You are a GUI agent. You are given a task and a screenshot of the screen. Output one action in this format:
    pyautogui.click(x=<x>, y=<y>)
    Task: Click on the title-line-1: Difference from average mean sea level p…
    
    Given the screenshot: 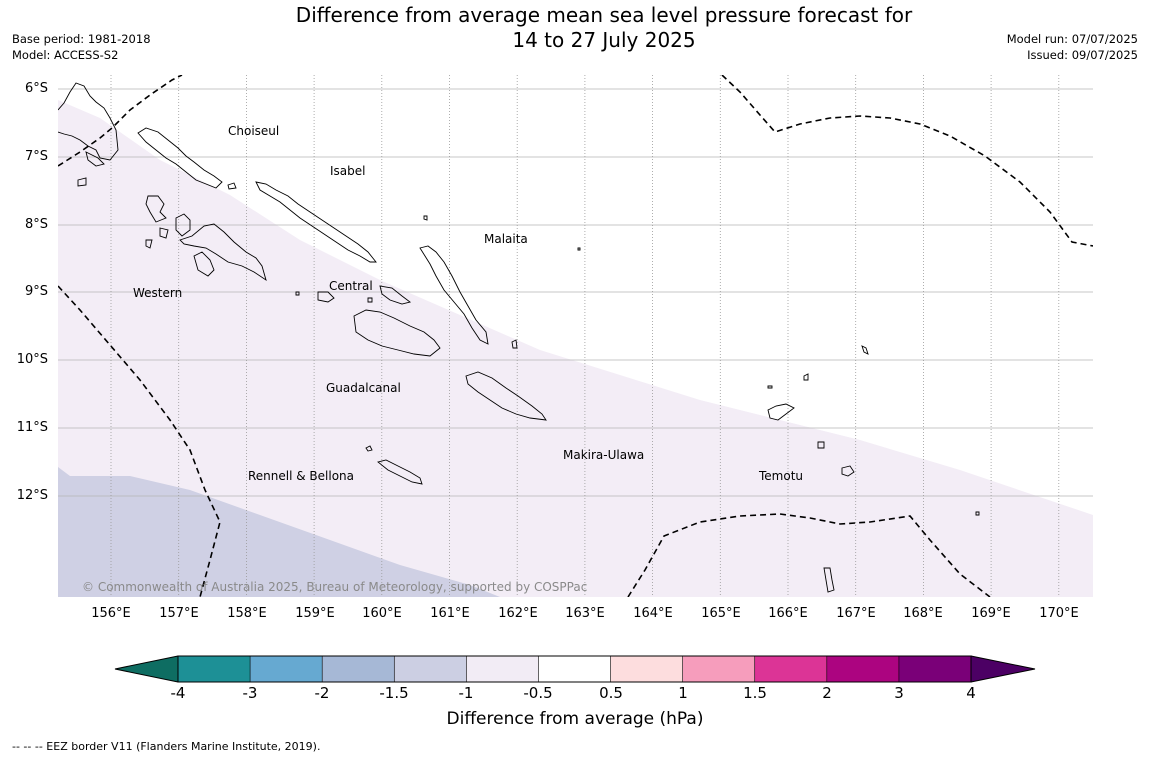 What is the action you would take?
    pyautogui.click(x=604, y=15)
    